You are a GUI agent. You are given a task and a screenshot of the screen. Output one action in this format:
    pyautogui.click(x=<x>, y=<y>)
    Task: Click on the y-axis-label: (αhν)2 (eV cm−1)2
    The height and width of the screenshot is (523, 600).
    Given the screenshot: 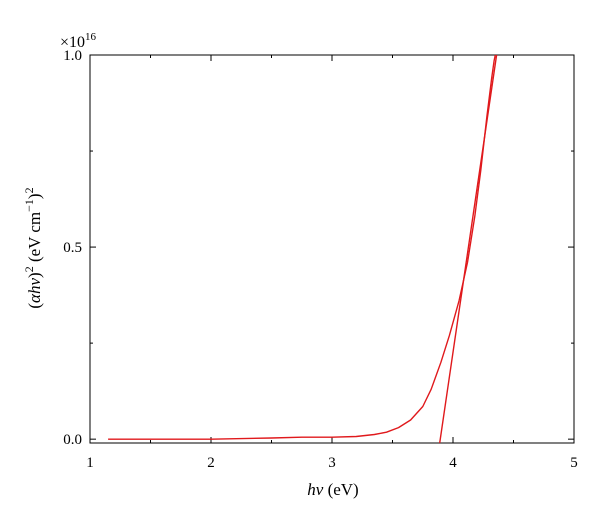 What is the action you would take?
    pyautogui.click(x=33, y=247)
    